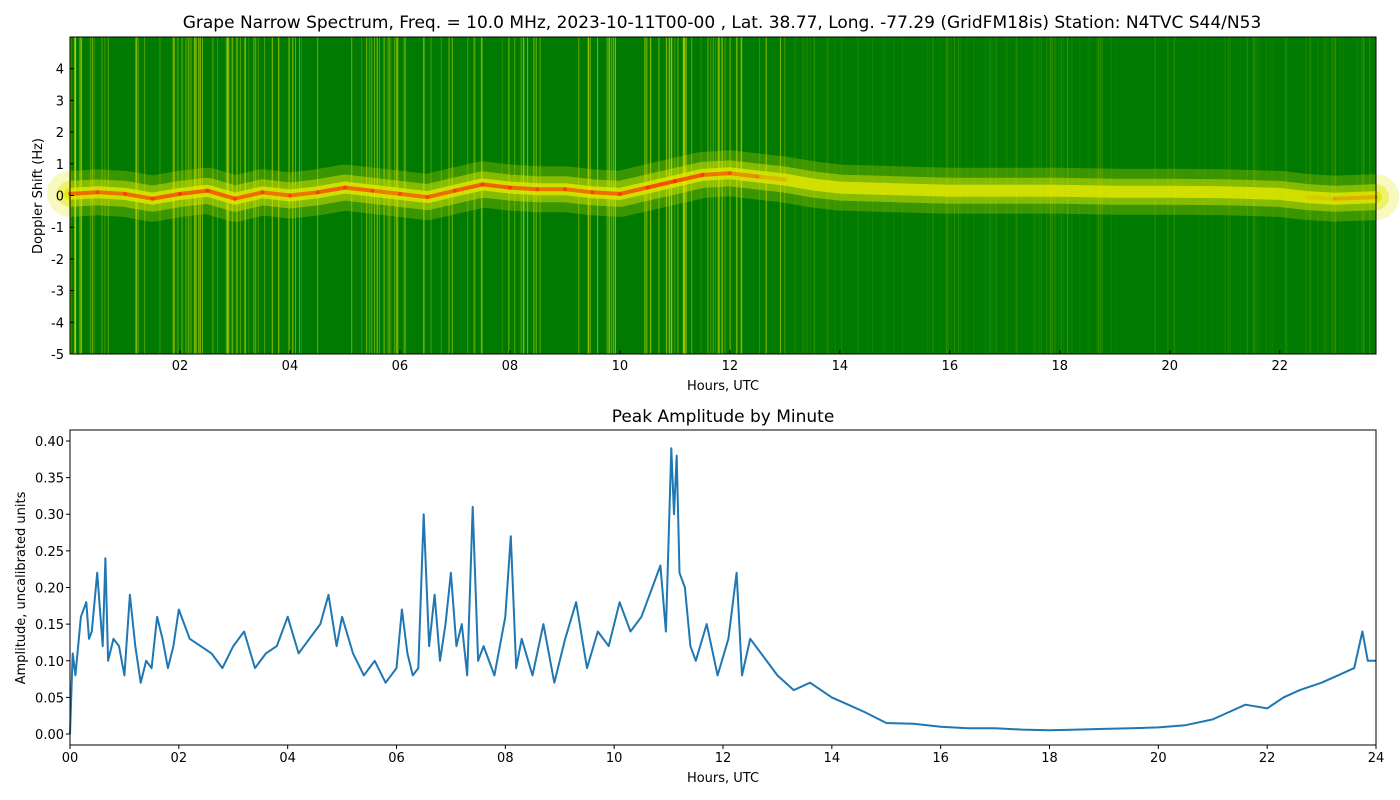 The width and height of the screenshot is (1400, 800). Describe the element at coordinates (60, 101) in the screenshot. I see `y-tick-label: 3` at that location.